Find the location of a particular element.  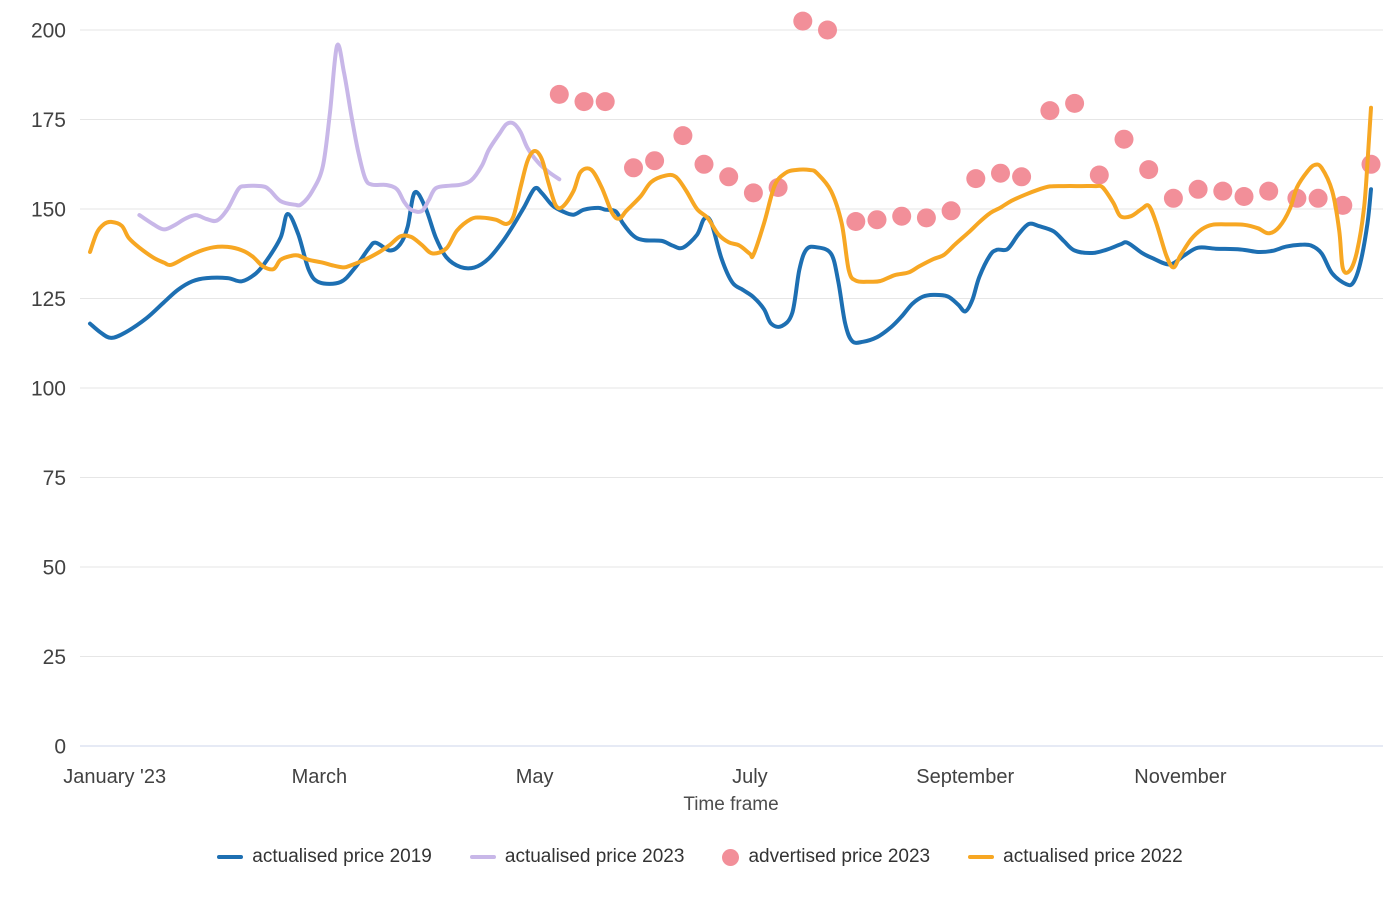

y-tick-label-0: 0 is located at coordinates (60, 747).